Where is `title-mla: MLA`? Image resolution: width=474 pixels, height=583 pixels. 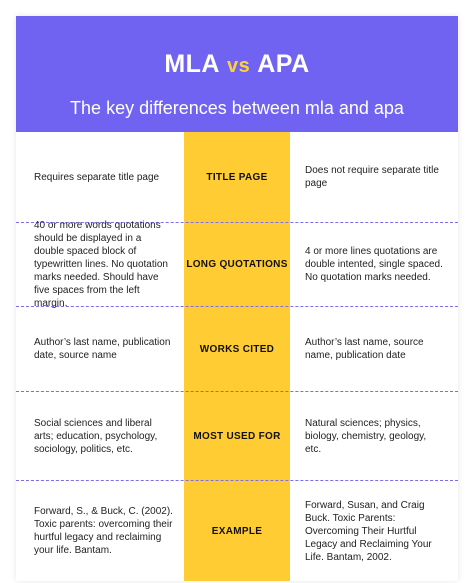
title-mla: MLA is located at coordinates (192, 64).